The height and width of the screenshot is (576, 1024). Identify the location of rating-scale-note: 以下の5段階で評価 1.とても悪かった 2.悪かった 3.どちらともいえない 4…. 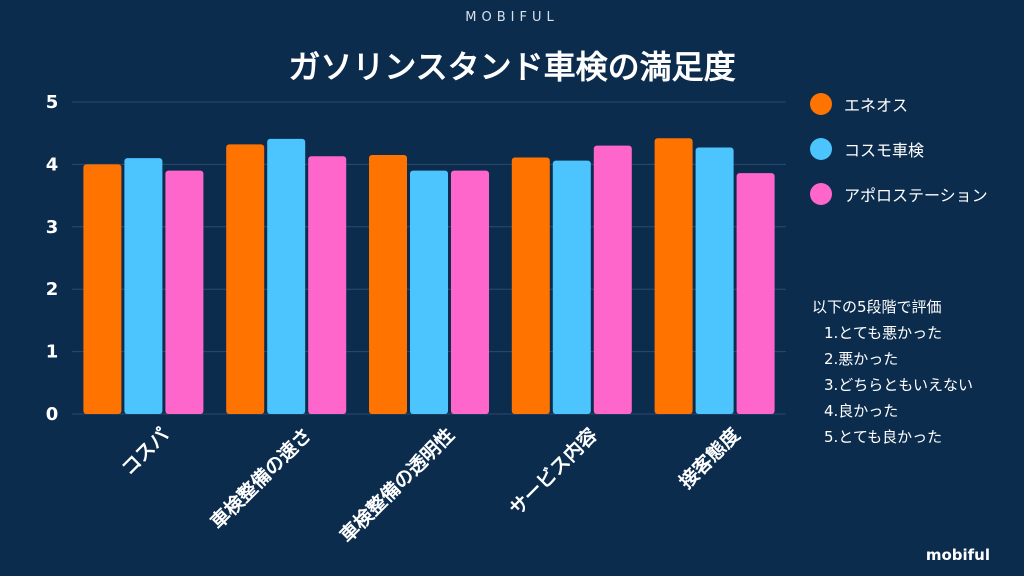
(892, 372).